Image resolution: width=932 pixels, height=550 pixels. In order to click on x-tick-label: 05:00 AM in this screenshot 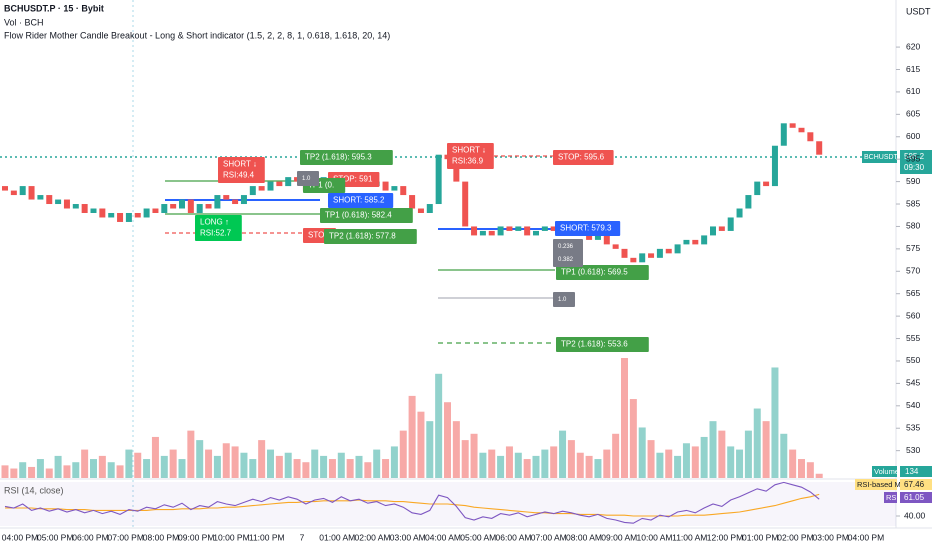, I will do `click(478, 537)`.